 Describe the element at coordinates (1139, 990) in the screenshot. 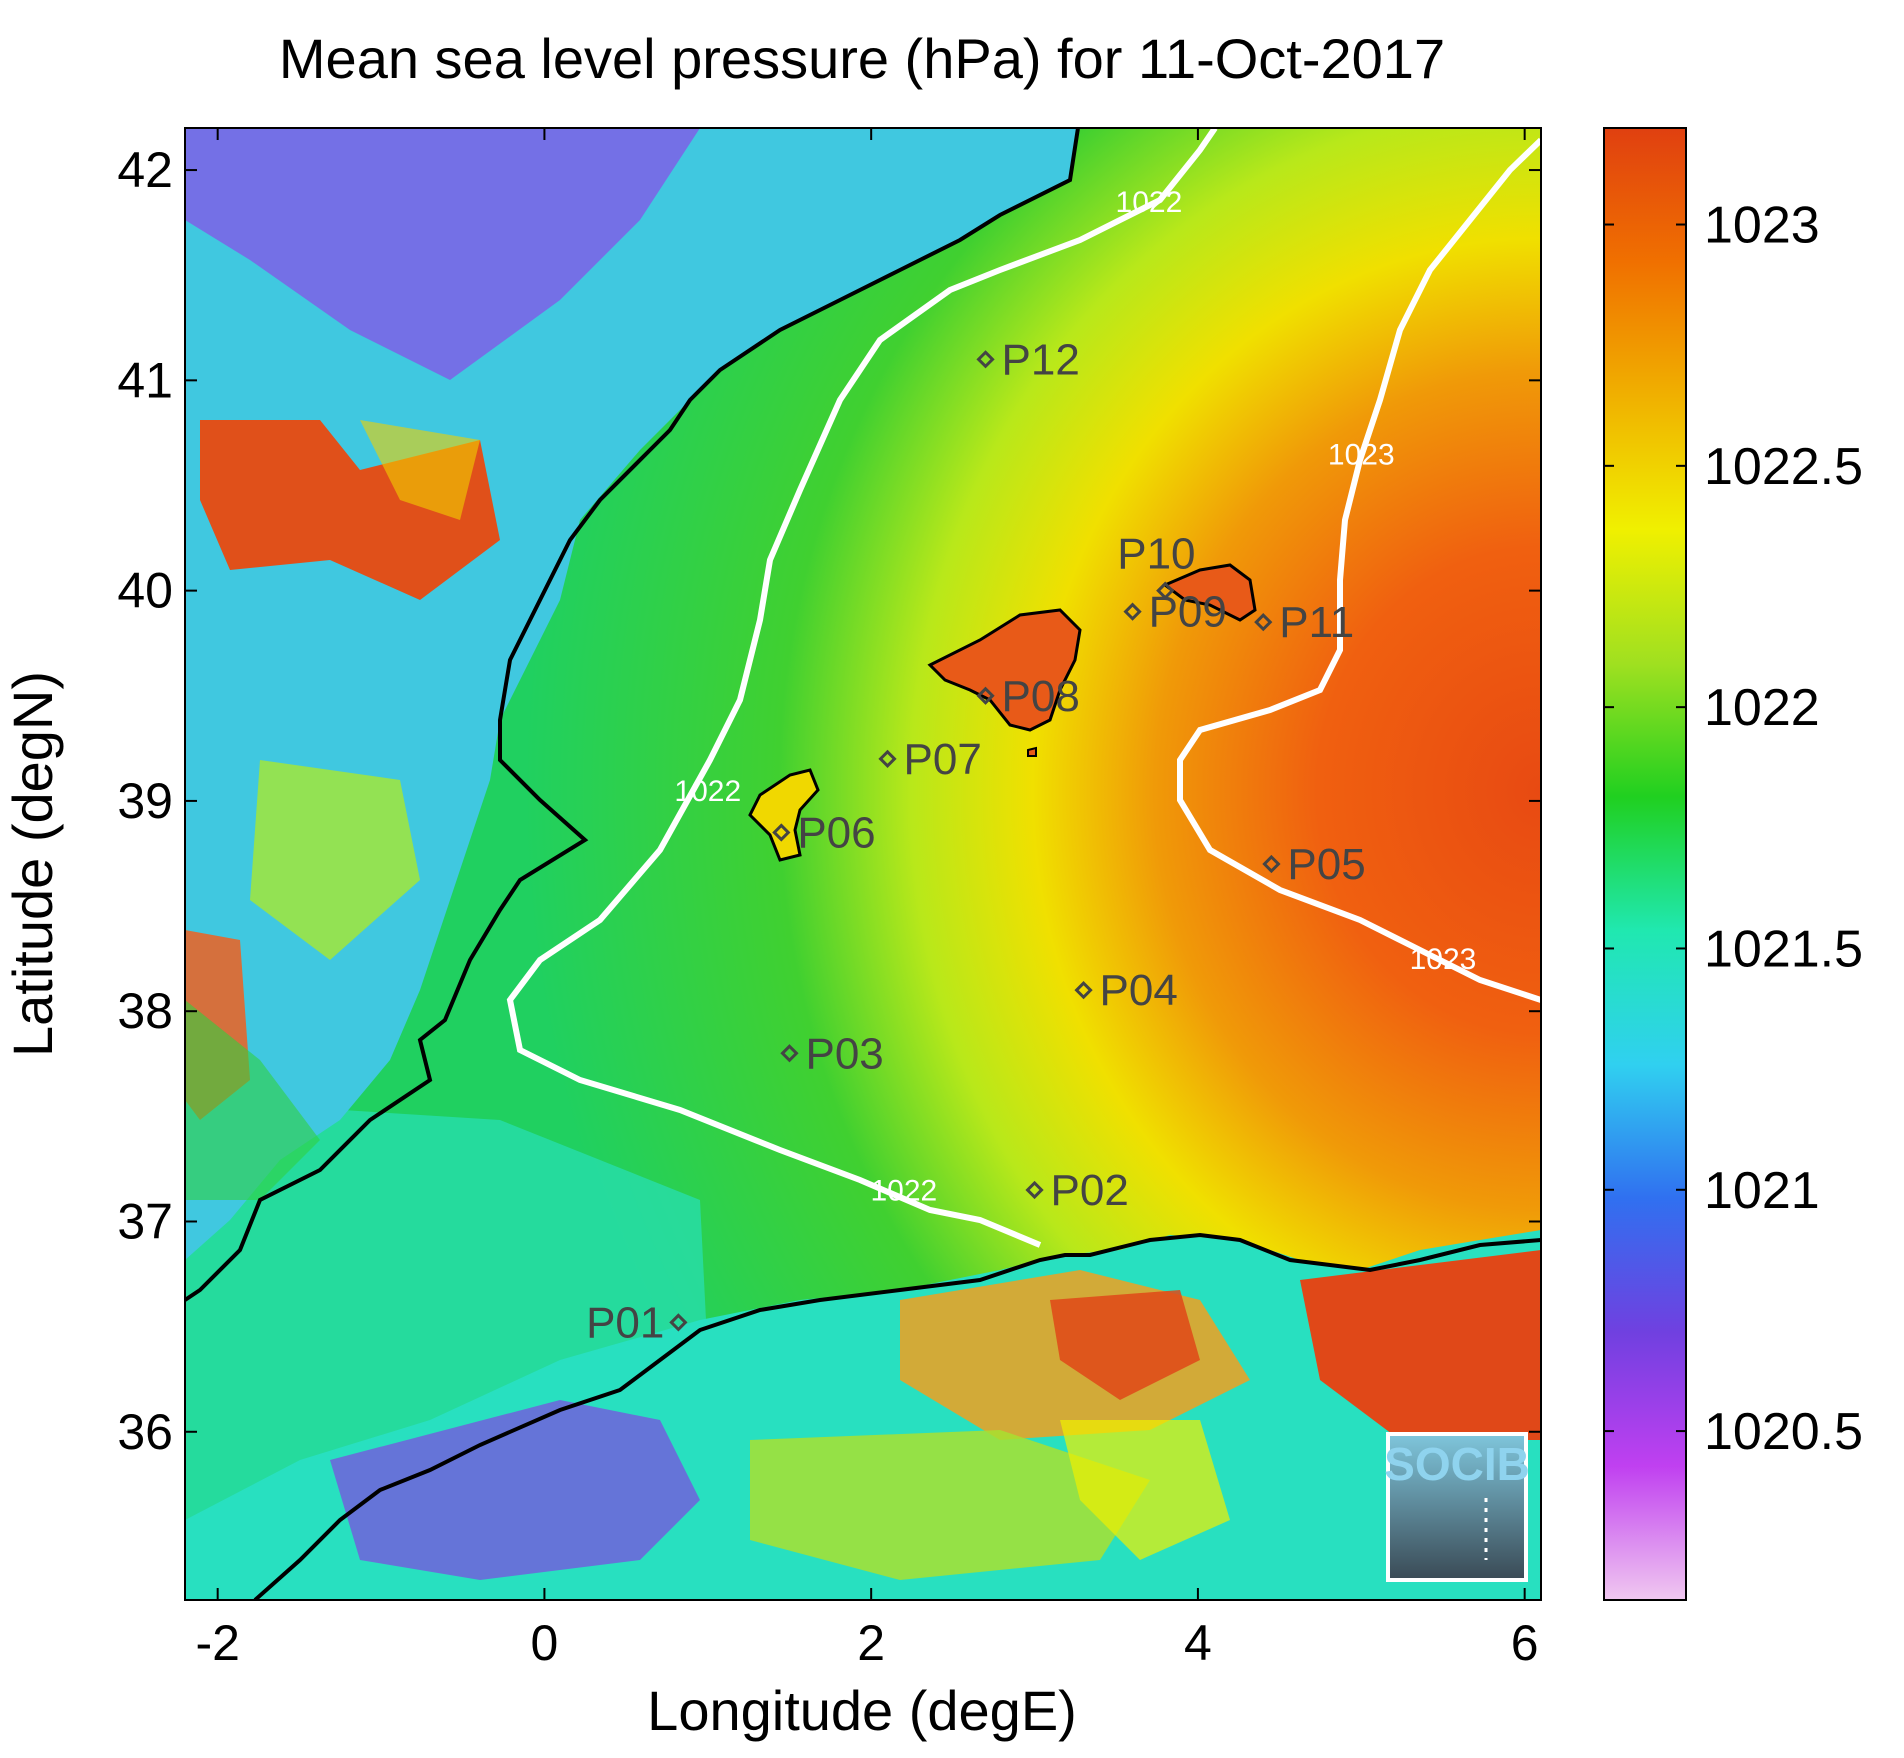

I see `station-label: P04` at that location.